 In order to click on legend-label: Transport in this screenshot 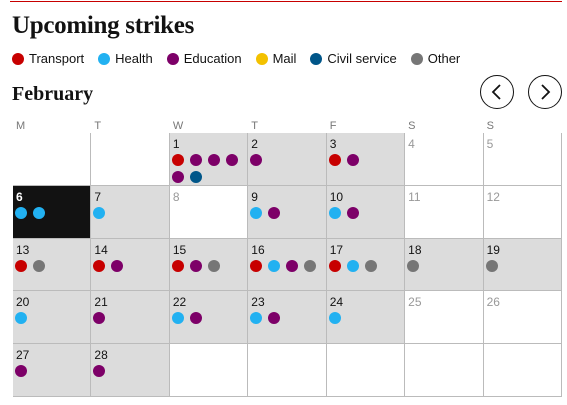, I will do `click(57, 58)`.